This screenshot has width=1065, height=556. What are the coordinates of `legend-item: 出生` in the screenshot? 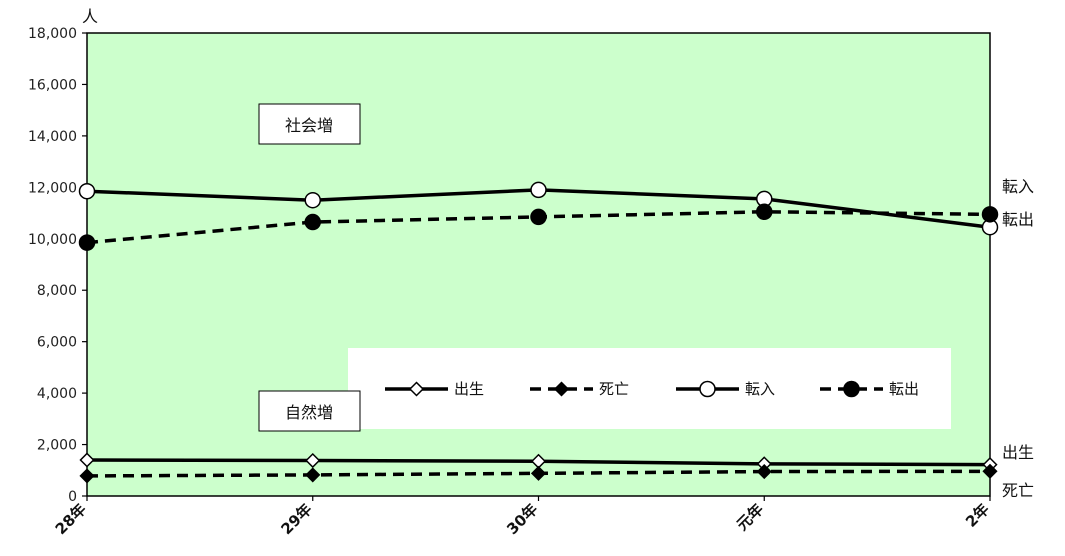 It's located at (434, 389).